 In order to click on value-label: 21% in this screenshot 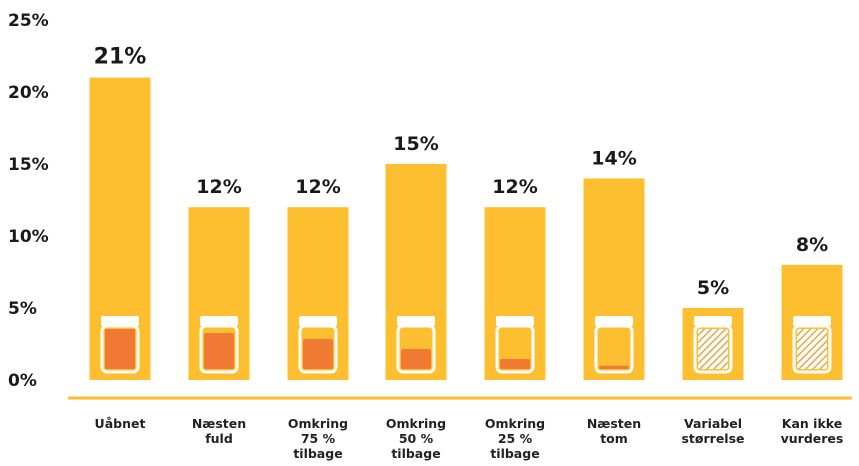, I will do `click(120, 57)`.